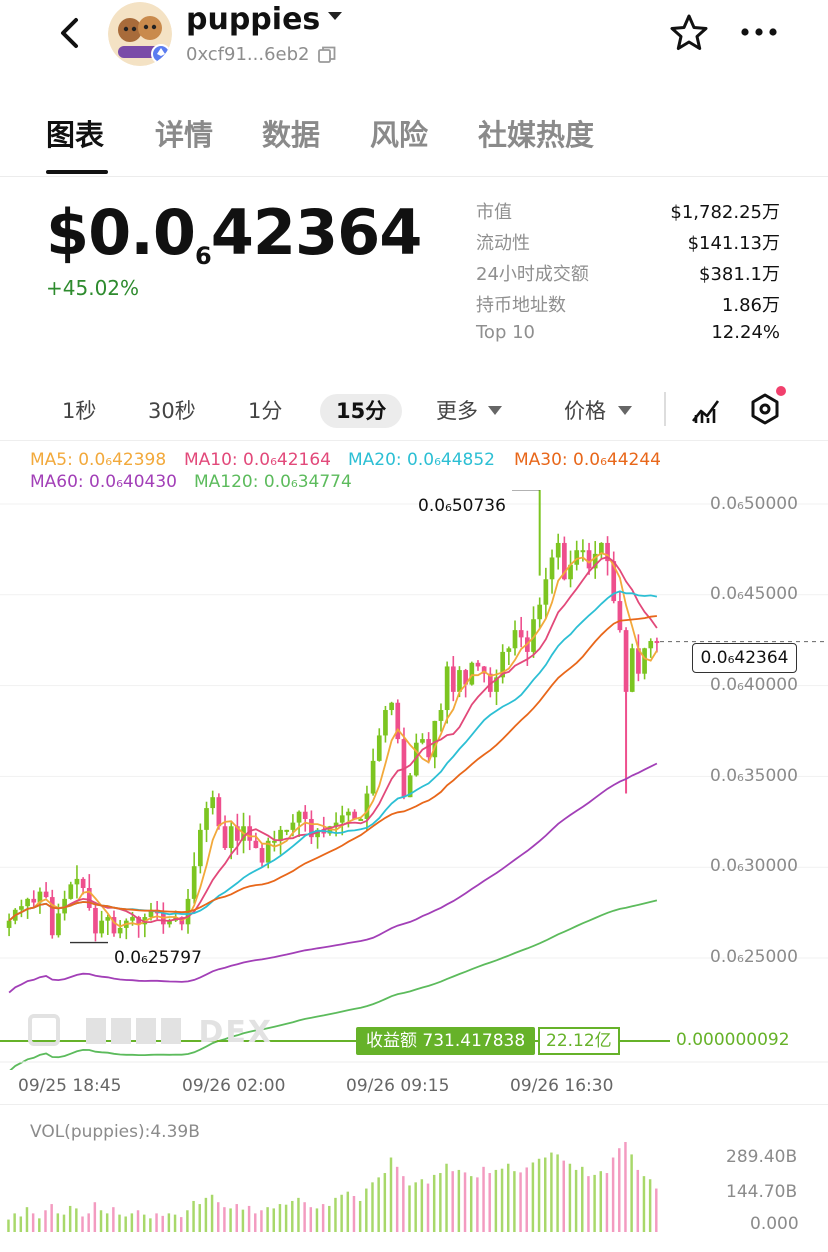  What do you see at coordinates (585, 411) in the screenshot?
I see `chart-type-price: 价格` at bounding box center [585, 411].